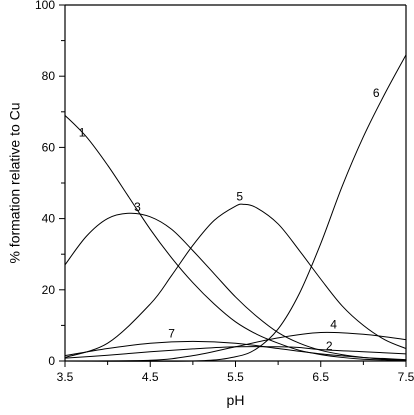 This screenshot has width=414, height=415. I want to click on x-tick-label: 5.5, so click(235, 377).